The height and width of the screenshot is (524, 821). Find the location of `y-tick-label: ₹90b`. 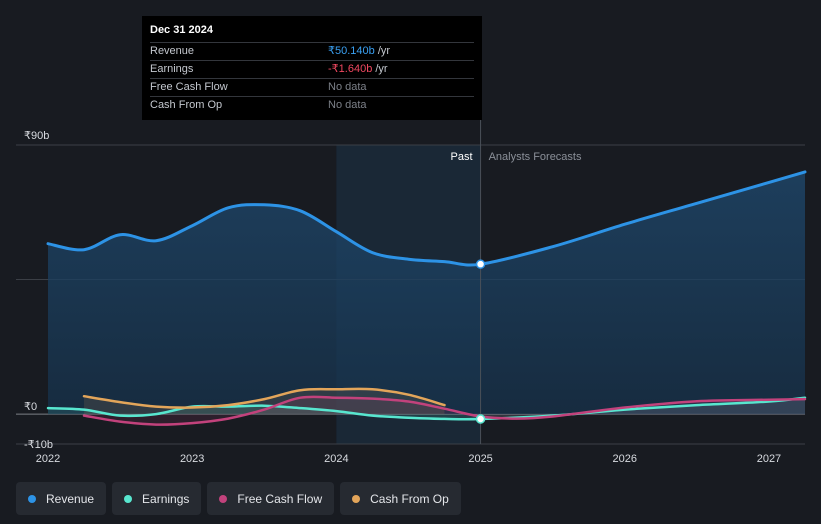

y-tick-label: ₹90b is located at coordinates (36, 136).